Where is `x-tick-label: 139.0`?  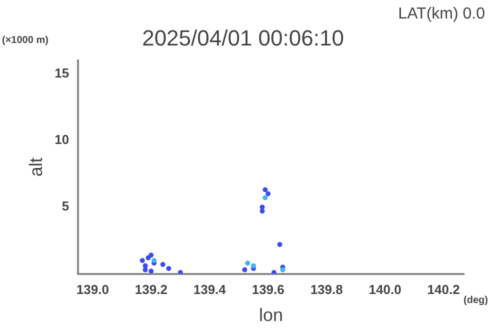 x-tick-label: 139.0 is located at coordinates (92, 290).